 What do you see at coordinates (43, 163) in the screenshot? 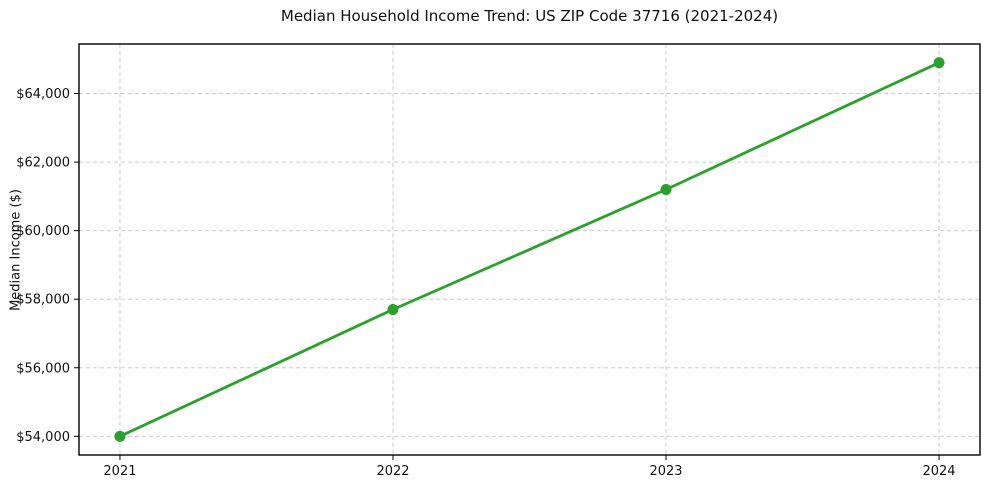
I see `y-tick-label: $62,000` at bounding box center [43, 163].